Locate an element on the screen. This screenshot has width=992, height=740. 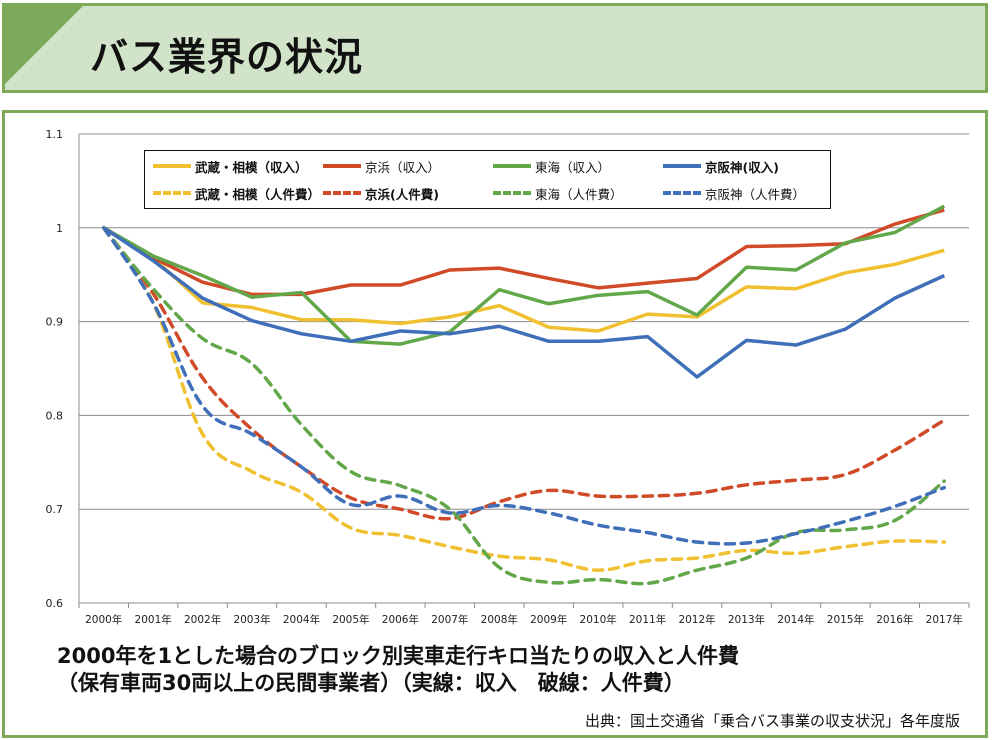
x-tick-label: 2017年 is located at coordinates (944, 619).